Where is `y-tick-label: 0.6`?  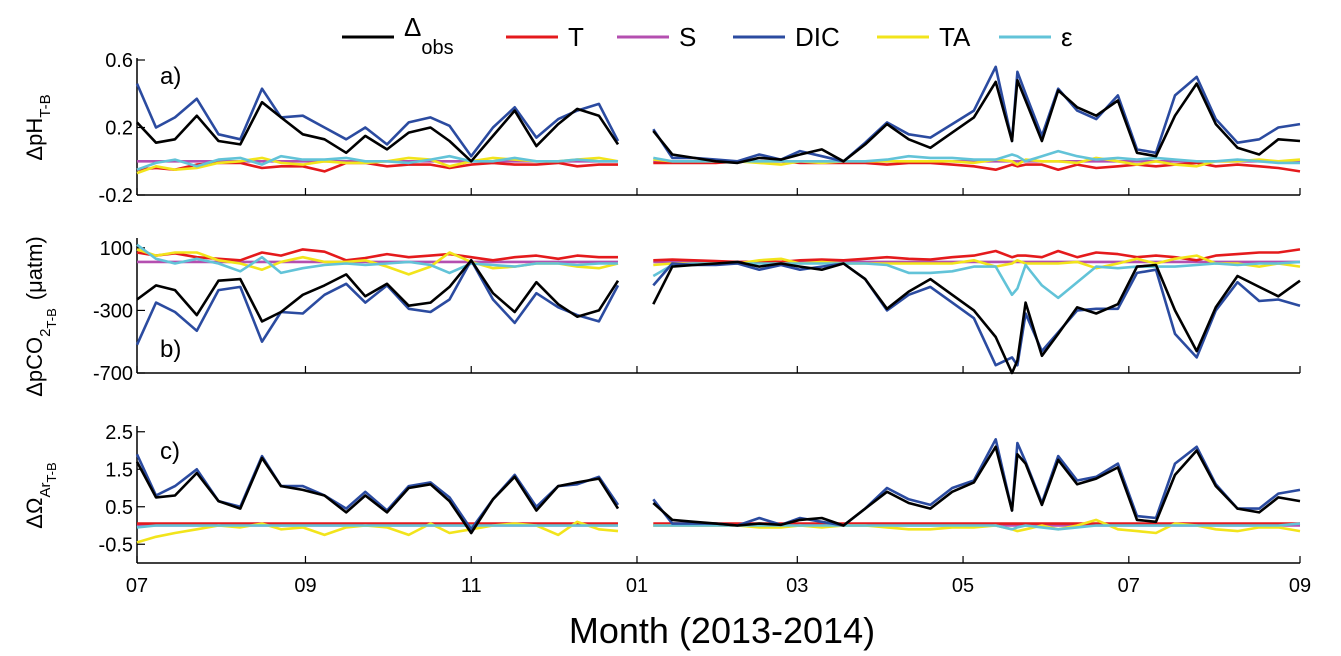
y-tick-label: 0.6 is located at coordinates (119, 61).